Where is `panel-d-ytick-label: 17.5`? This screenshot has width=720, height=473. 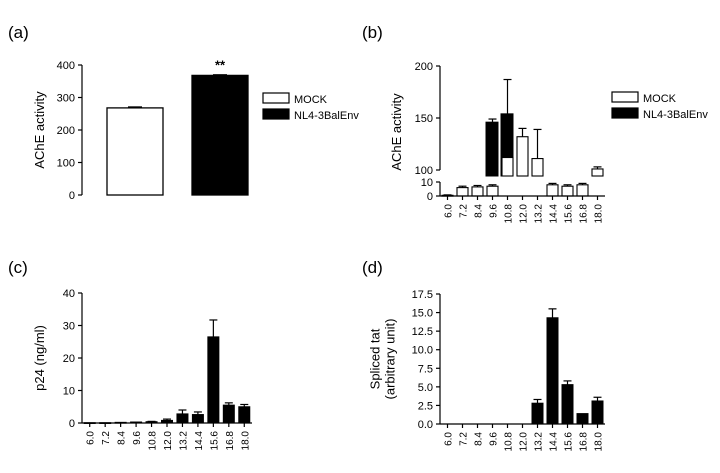
panel-d-ytick-label: 17.5 is located at coordinates (422, 295).